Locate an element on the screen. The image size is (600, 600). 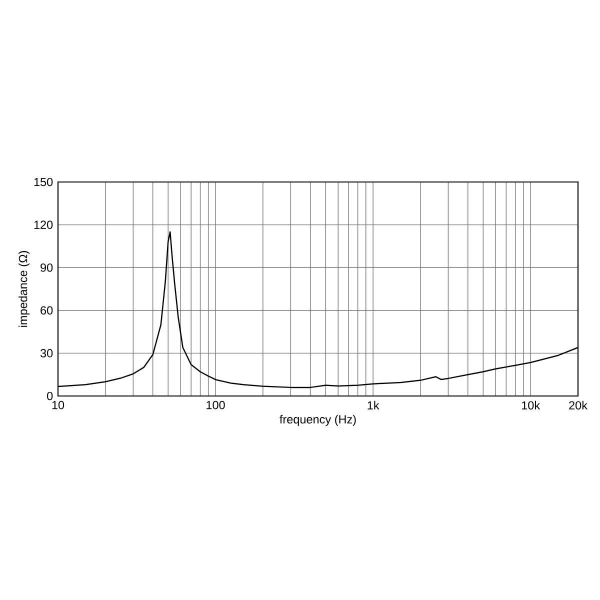
y-axis-title: impedance (Ω) is located at coordinates (24, 289).